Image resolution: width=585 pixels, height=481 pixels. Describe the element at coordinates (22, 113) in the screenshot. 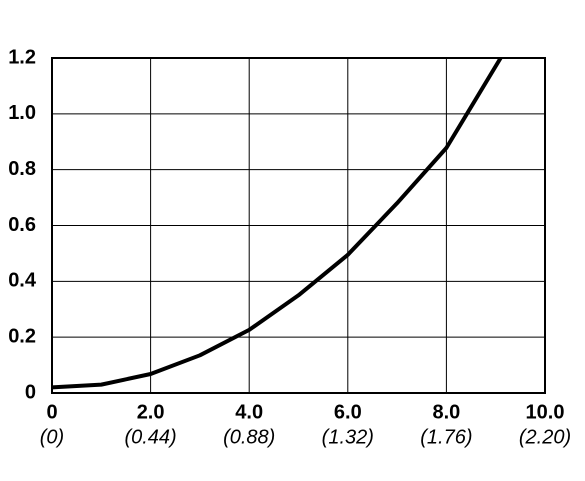

I see `y-tick-label: 1.0` at that location.